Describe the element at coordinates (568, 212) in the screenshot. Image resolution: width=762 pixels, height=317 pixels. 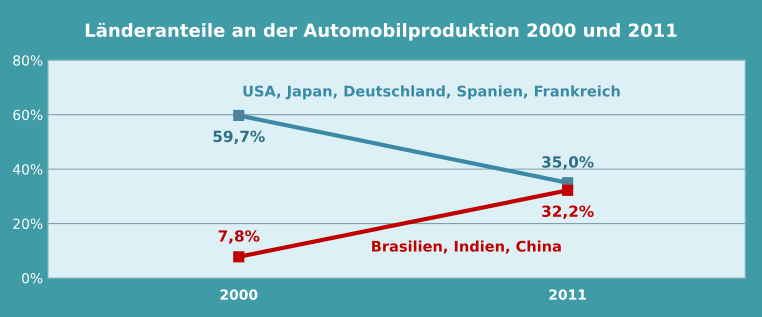
I see `data-label: 32,2%` at that location.